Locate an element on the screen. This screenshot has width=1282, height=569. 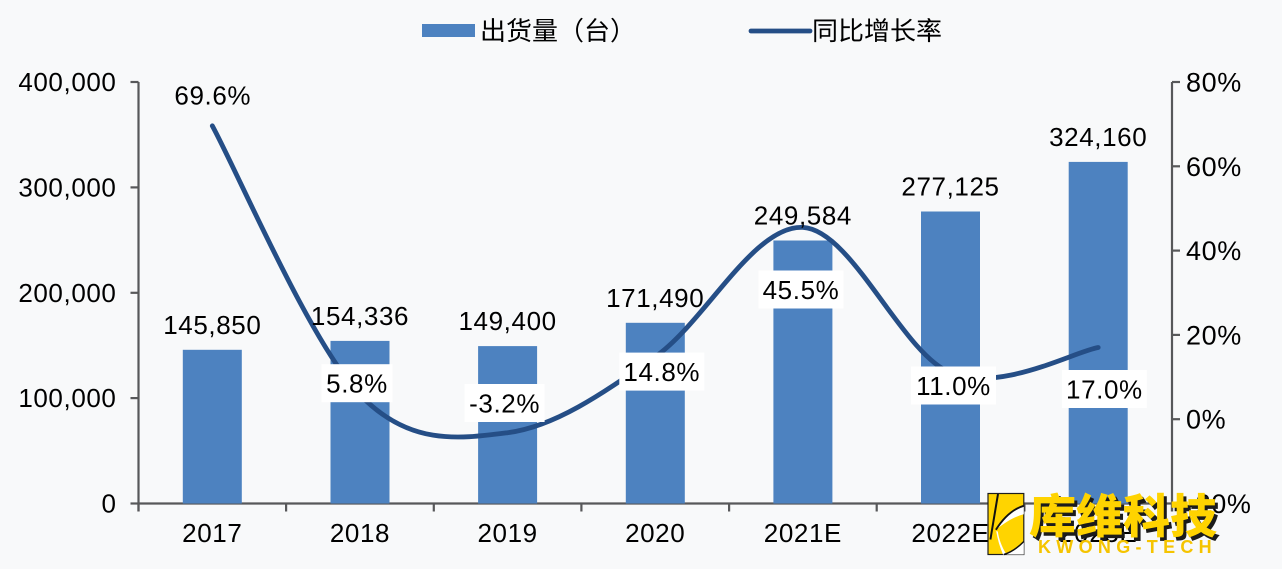
svg-text: 5.8% is located at coordinates (357, 384).